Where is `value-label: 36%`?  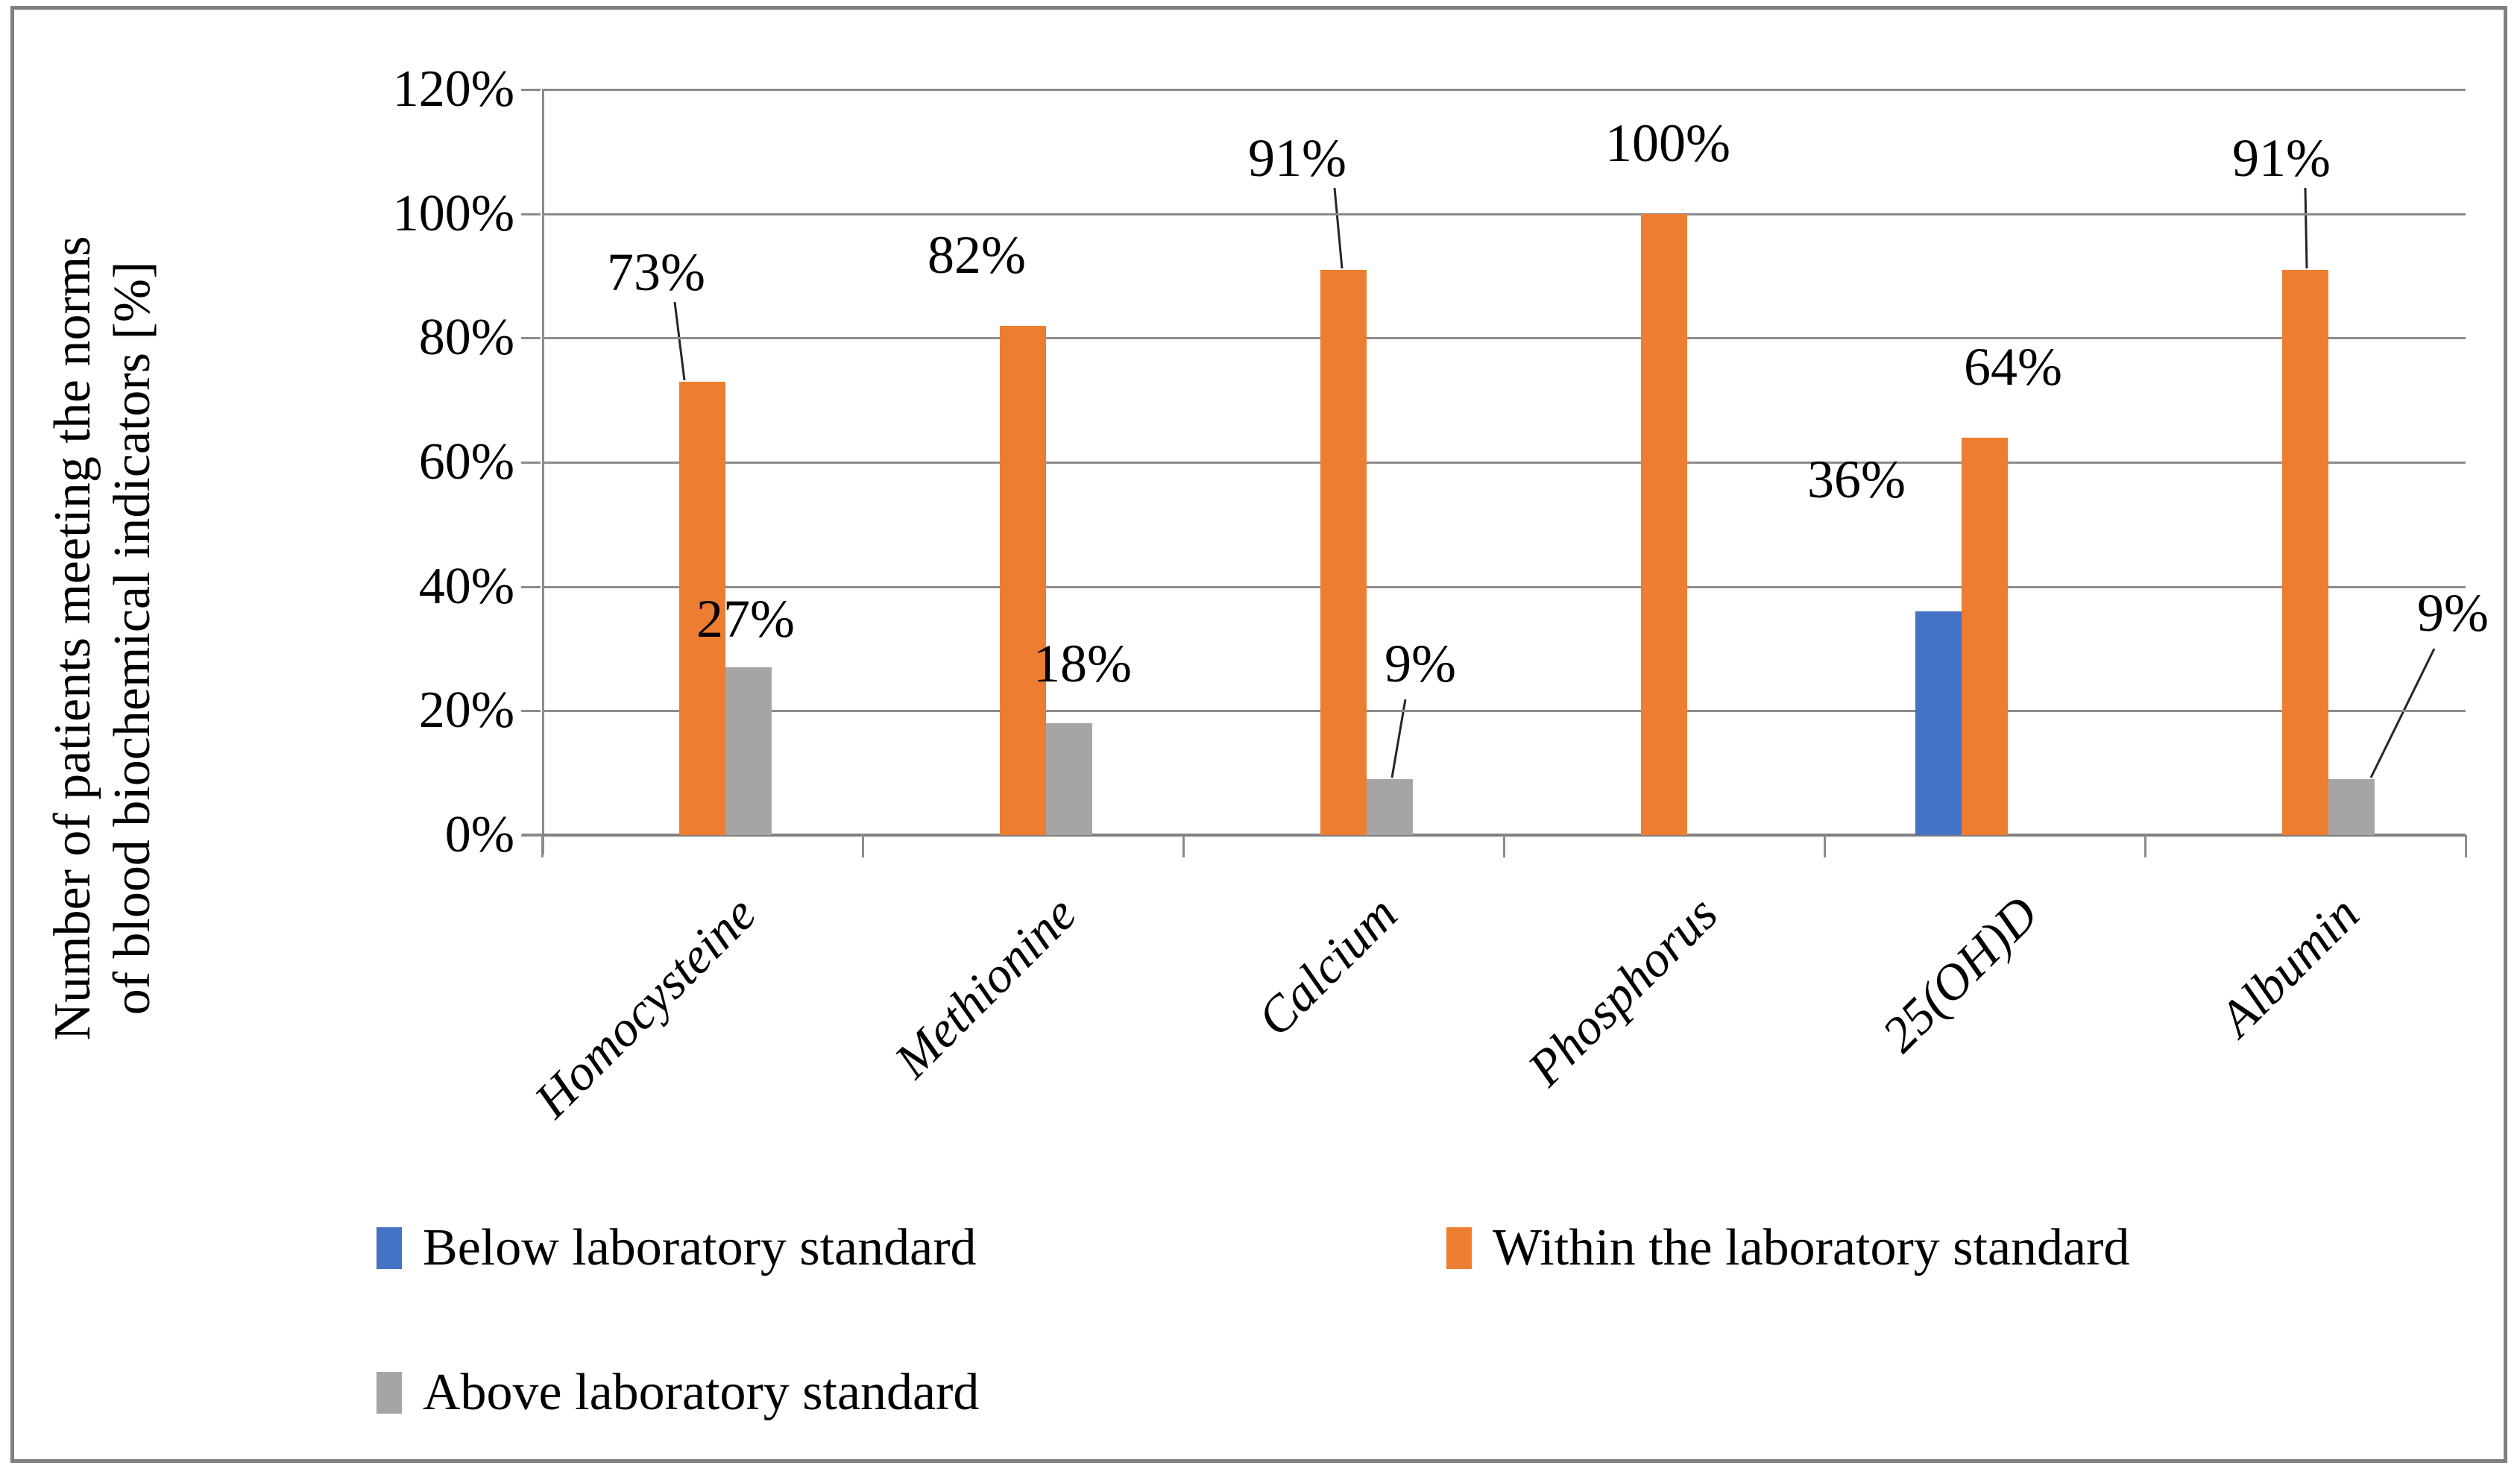
value-label: 36% is located at coordinates (1856, 480).